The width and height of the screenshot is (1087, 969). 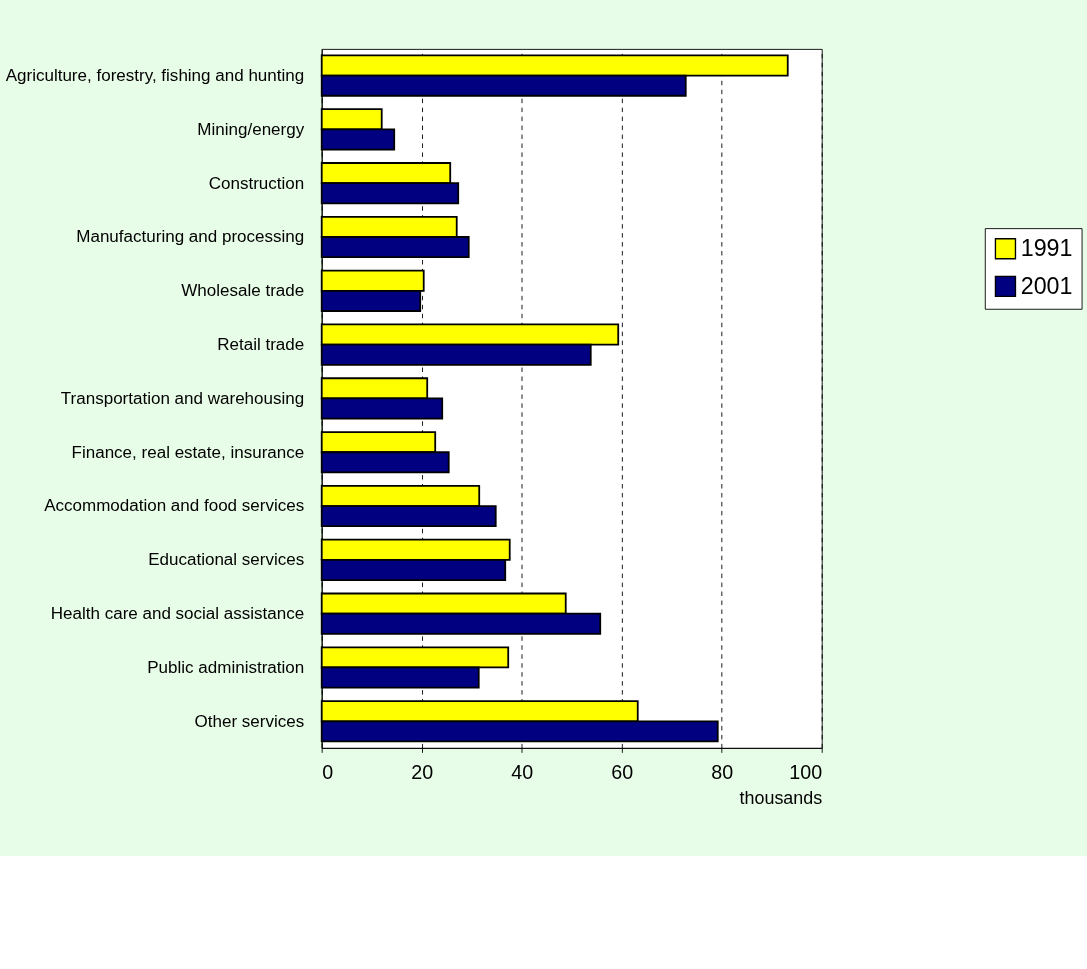 I want to click on x-tick-label: 20, so click(x=422, y=771).